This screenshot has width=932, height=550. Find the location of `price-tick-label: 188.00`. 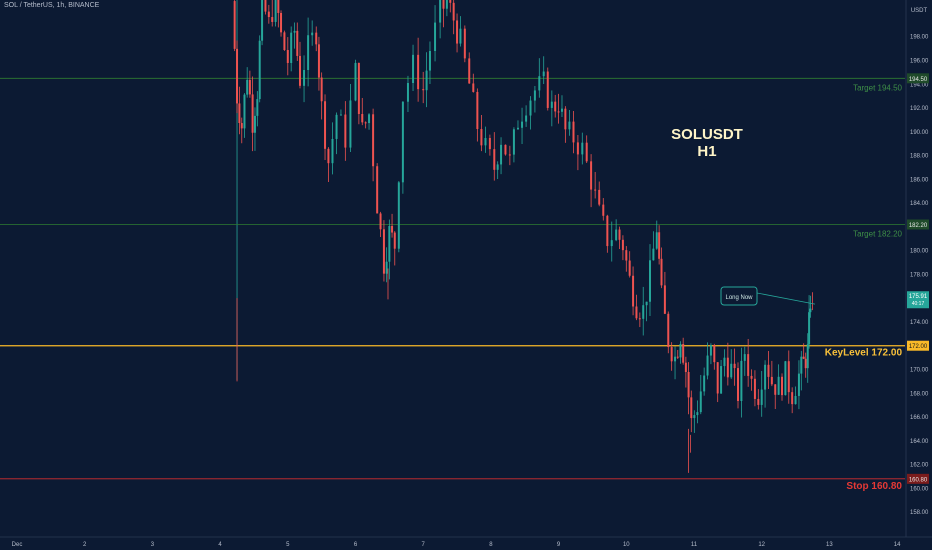

price-tick-label: 188.00 is located at coordinates (919, 157).